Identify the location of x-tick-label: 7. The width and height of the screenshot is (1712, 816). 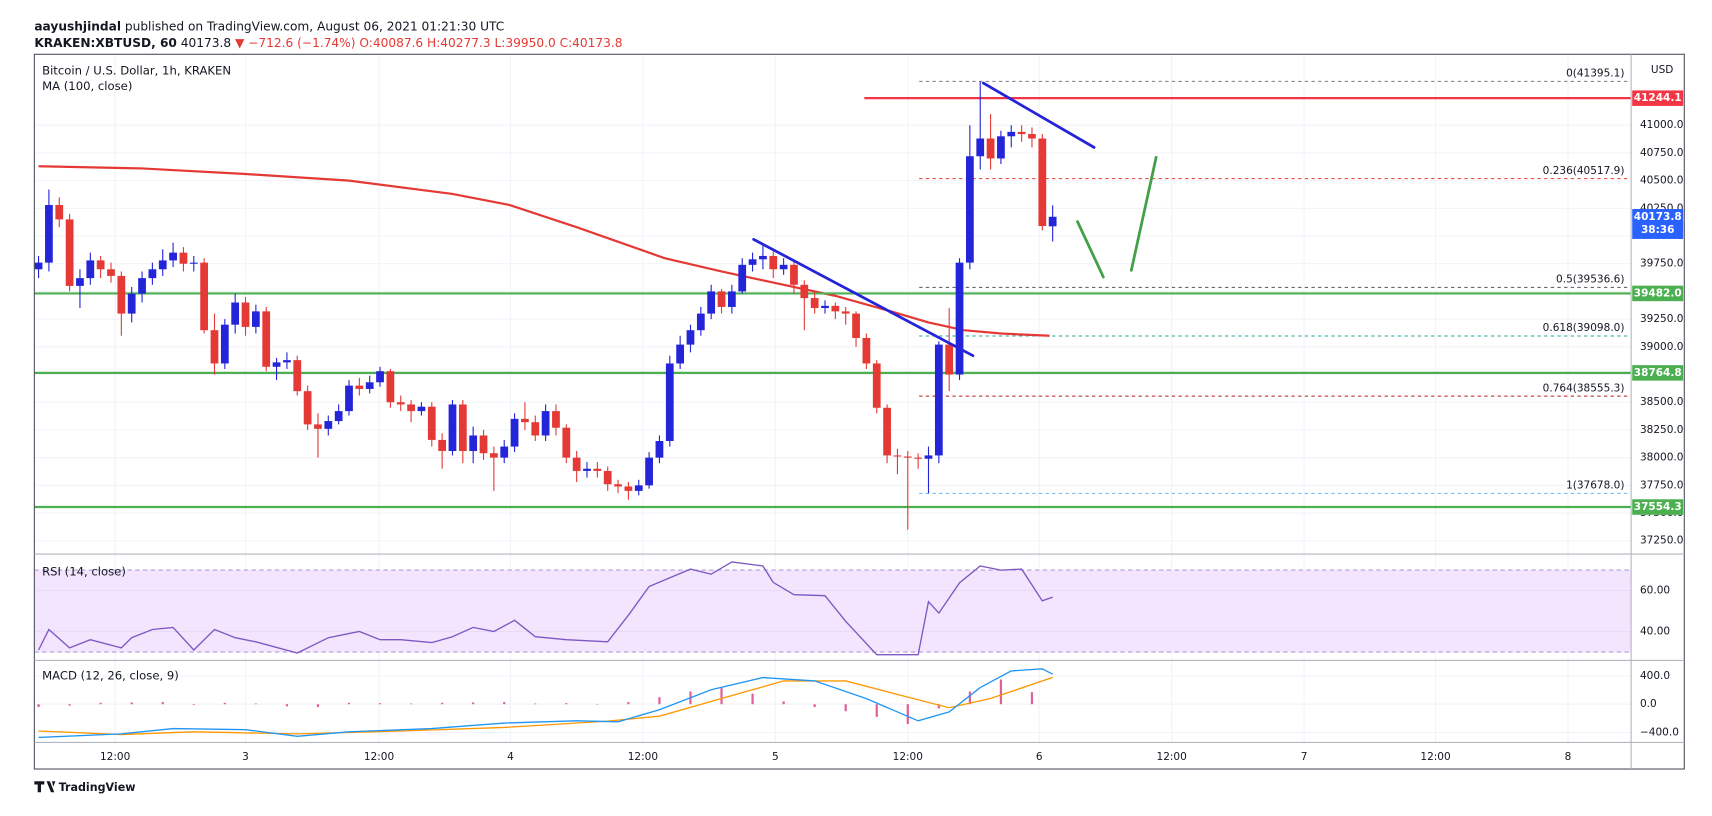
(1304, 757).